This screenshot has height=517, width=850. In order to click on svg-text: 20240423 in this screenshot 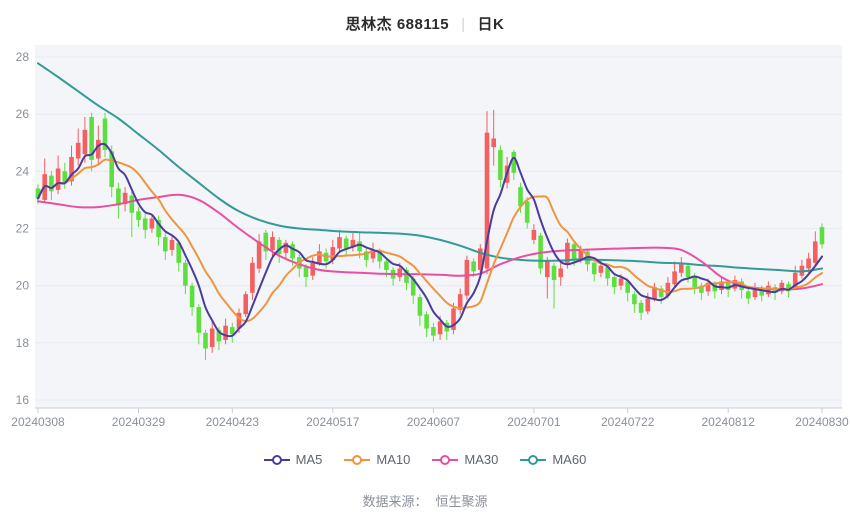, I will do `click(233, 422)`.